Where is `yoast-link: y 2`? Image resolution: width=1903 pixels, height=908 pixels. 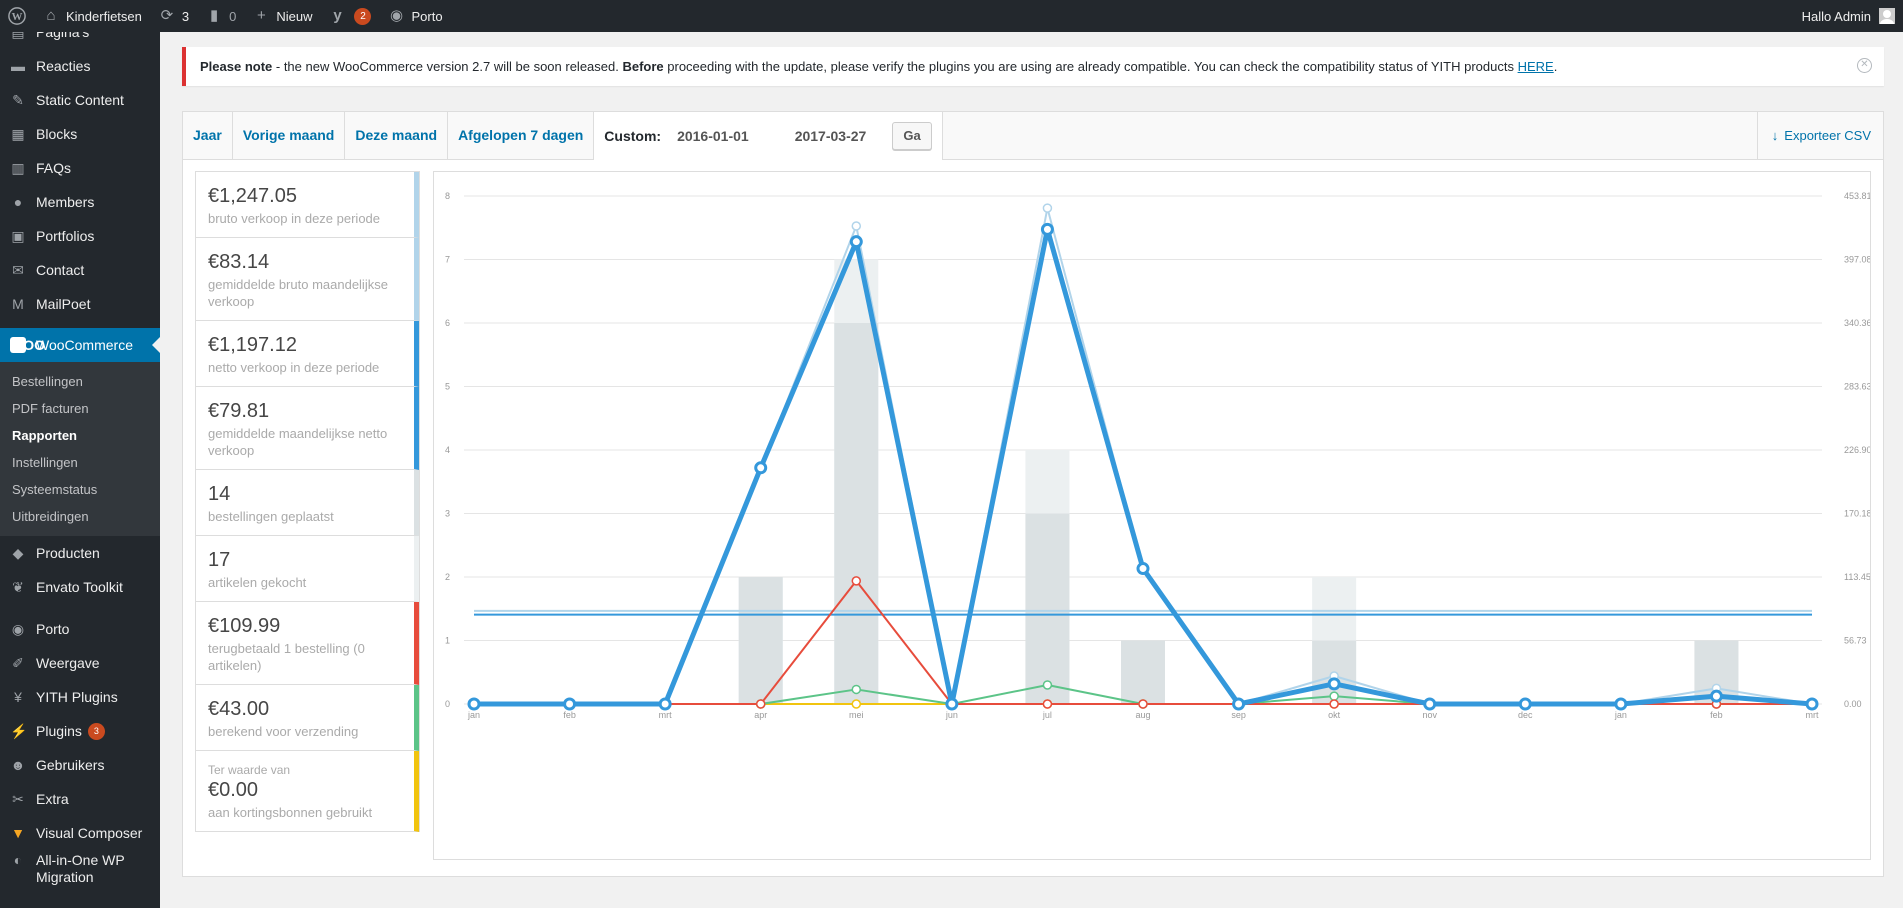
yoast-link: y 2 is located at coordinates (349, 16).